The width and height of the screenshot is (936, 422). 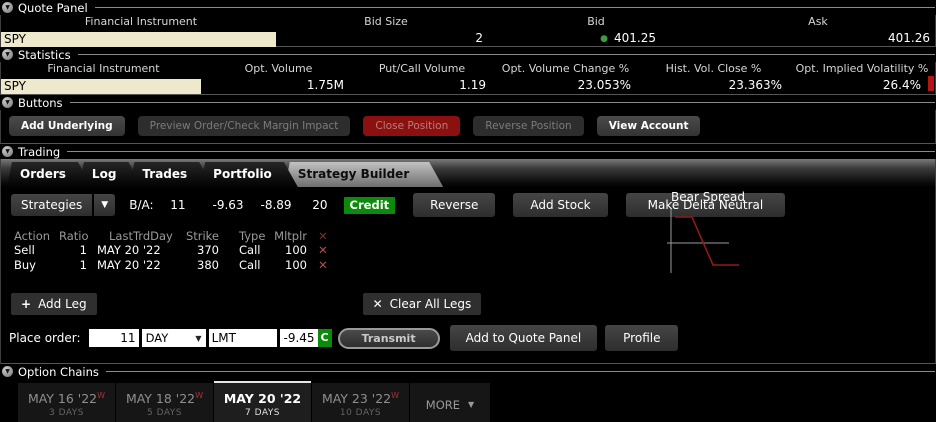 What do you see at coordinates (388, 338) in the screenshot?
I see `transmit-button: Transmit` at bounding box center [388, 338].